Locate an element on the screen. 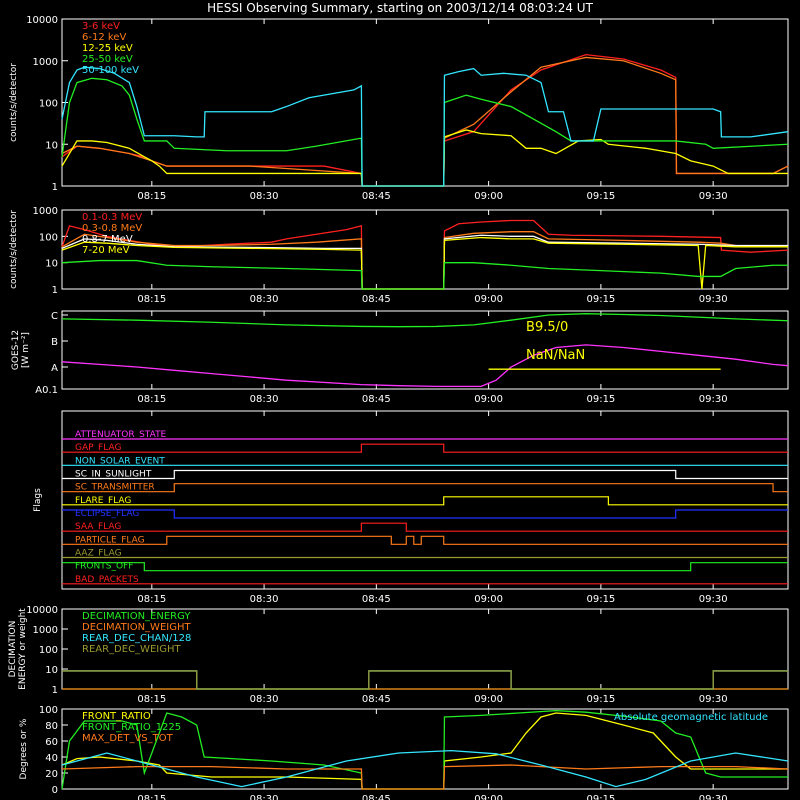 The width and height of the screenshot is (800, 800). panel-flags-xtick-label: 09:00 is located at coordinates (488, 599).